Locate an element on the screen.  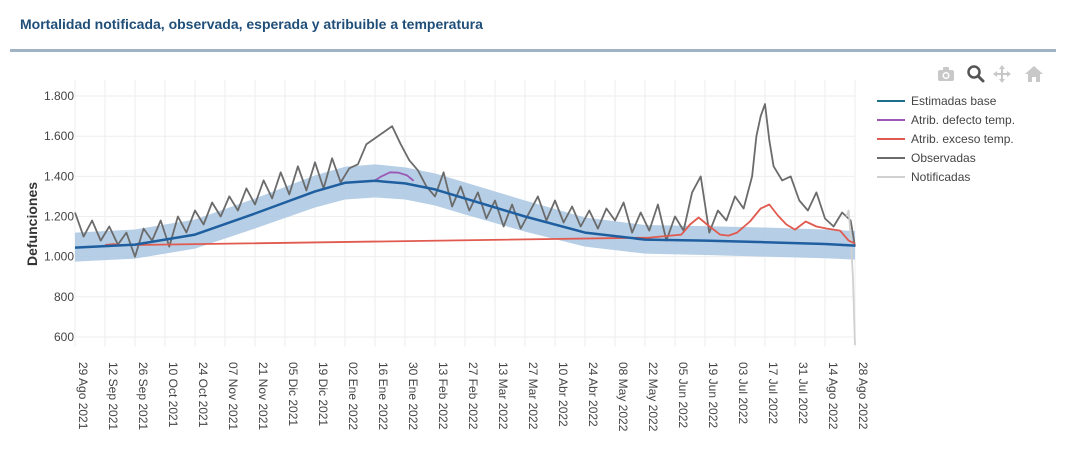
series-atrib-defecto-temp-line is located at coordinates (394, 176).